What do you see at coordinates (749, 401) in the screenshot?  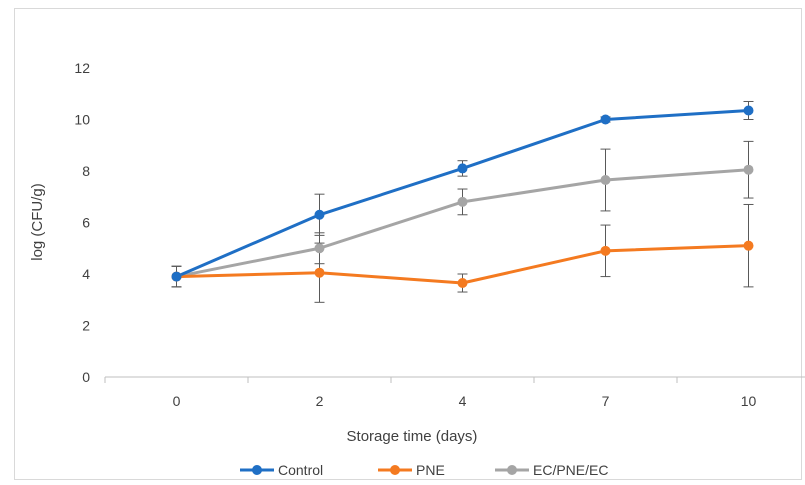 I see `x-tick-label: 10` at bounding box center [749, 401].